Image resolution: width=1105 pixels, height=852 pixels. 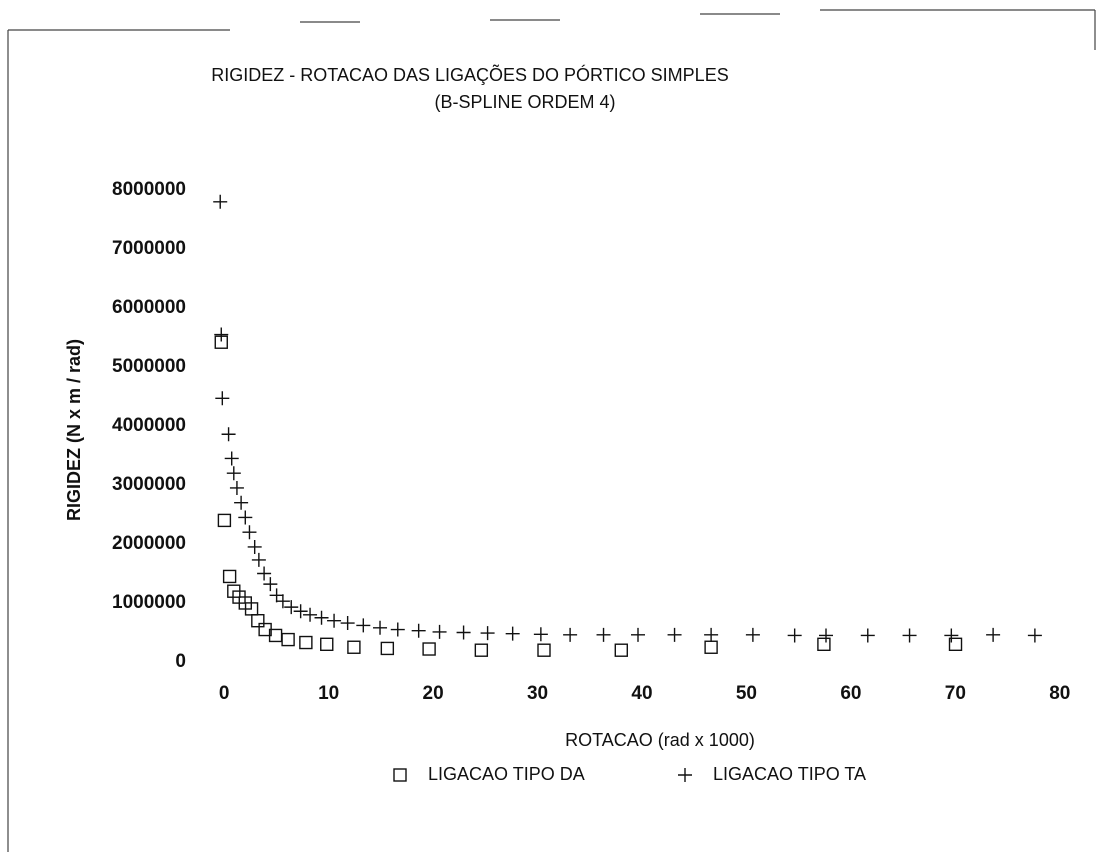 What do you see at coordinates (74, 430) in the screenshot?
I see `y-axis-label: RIGIDEZ (N x m / rad)` at bounding box center [74, 430].